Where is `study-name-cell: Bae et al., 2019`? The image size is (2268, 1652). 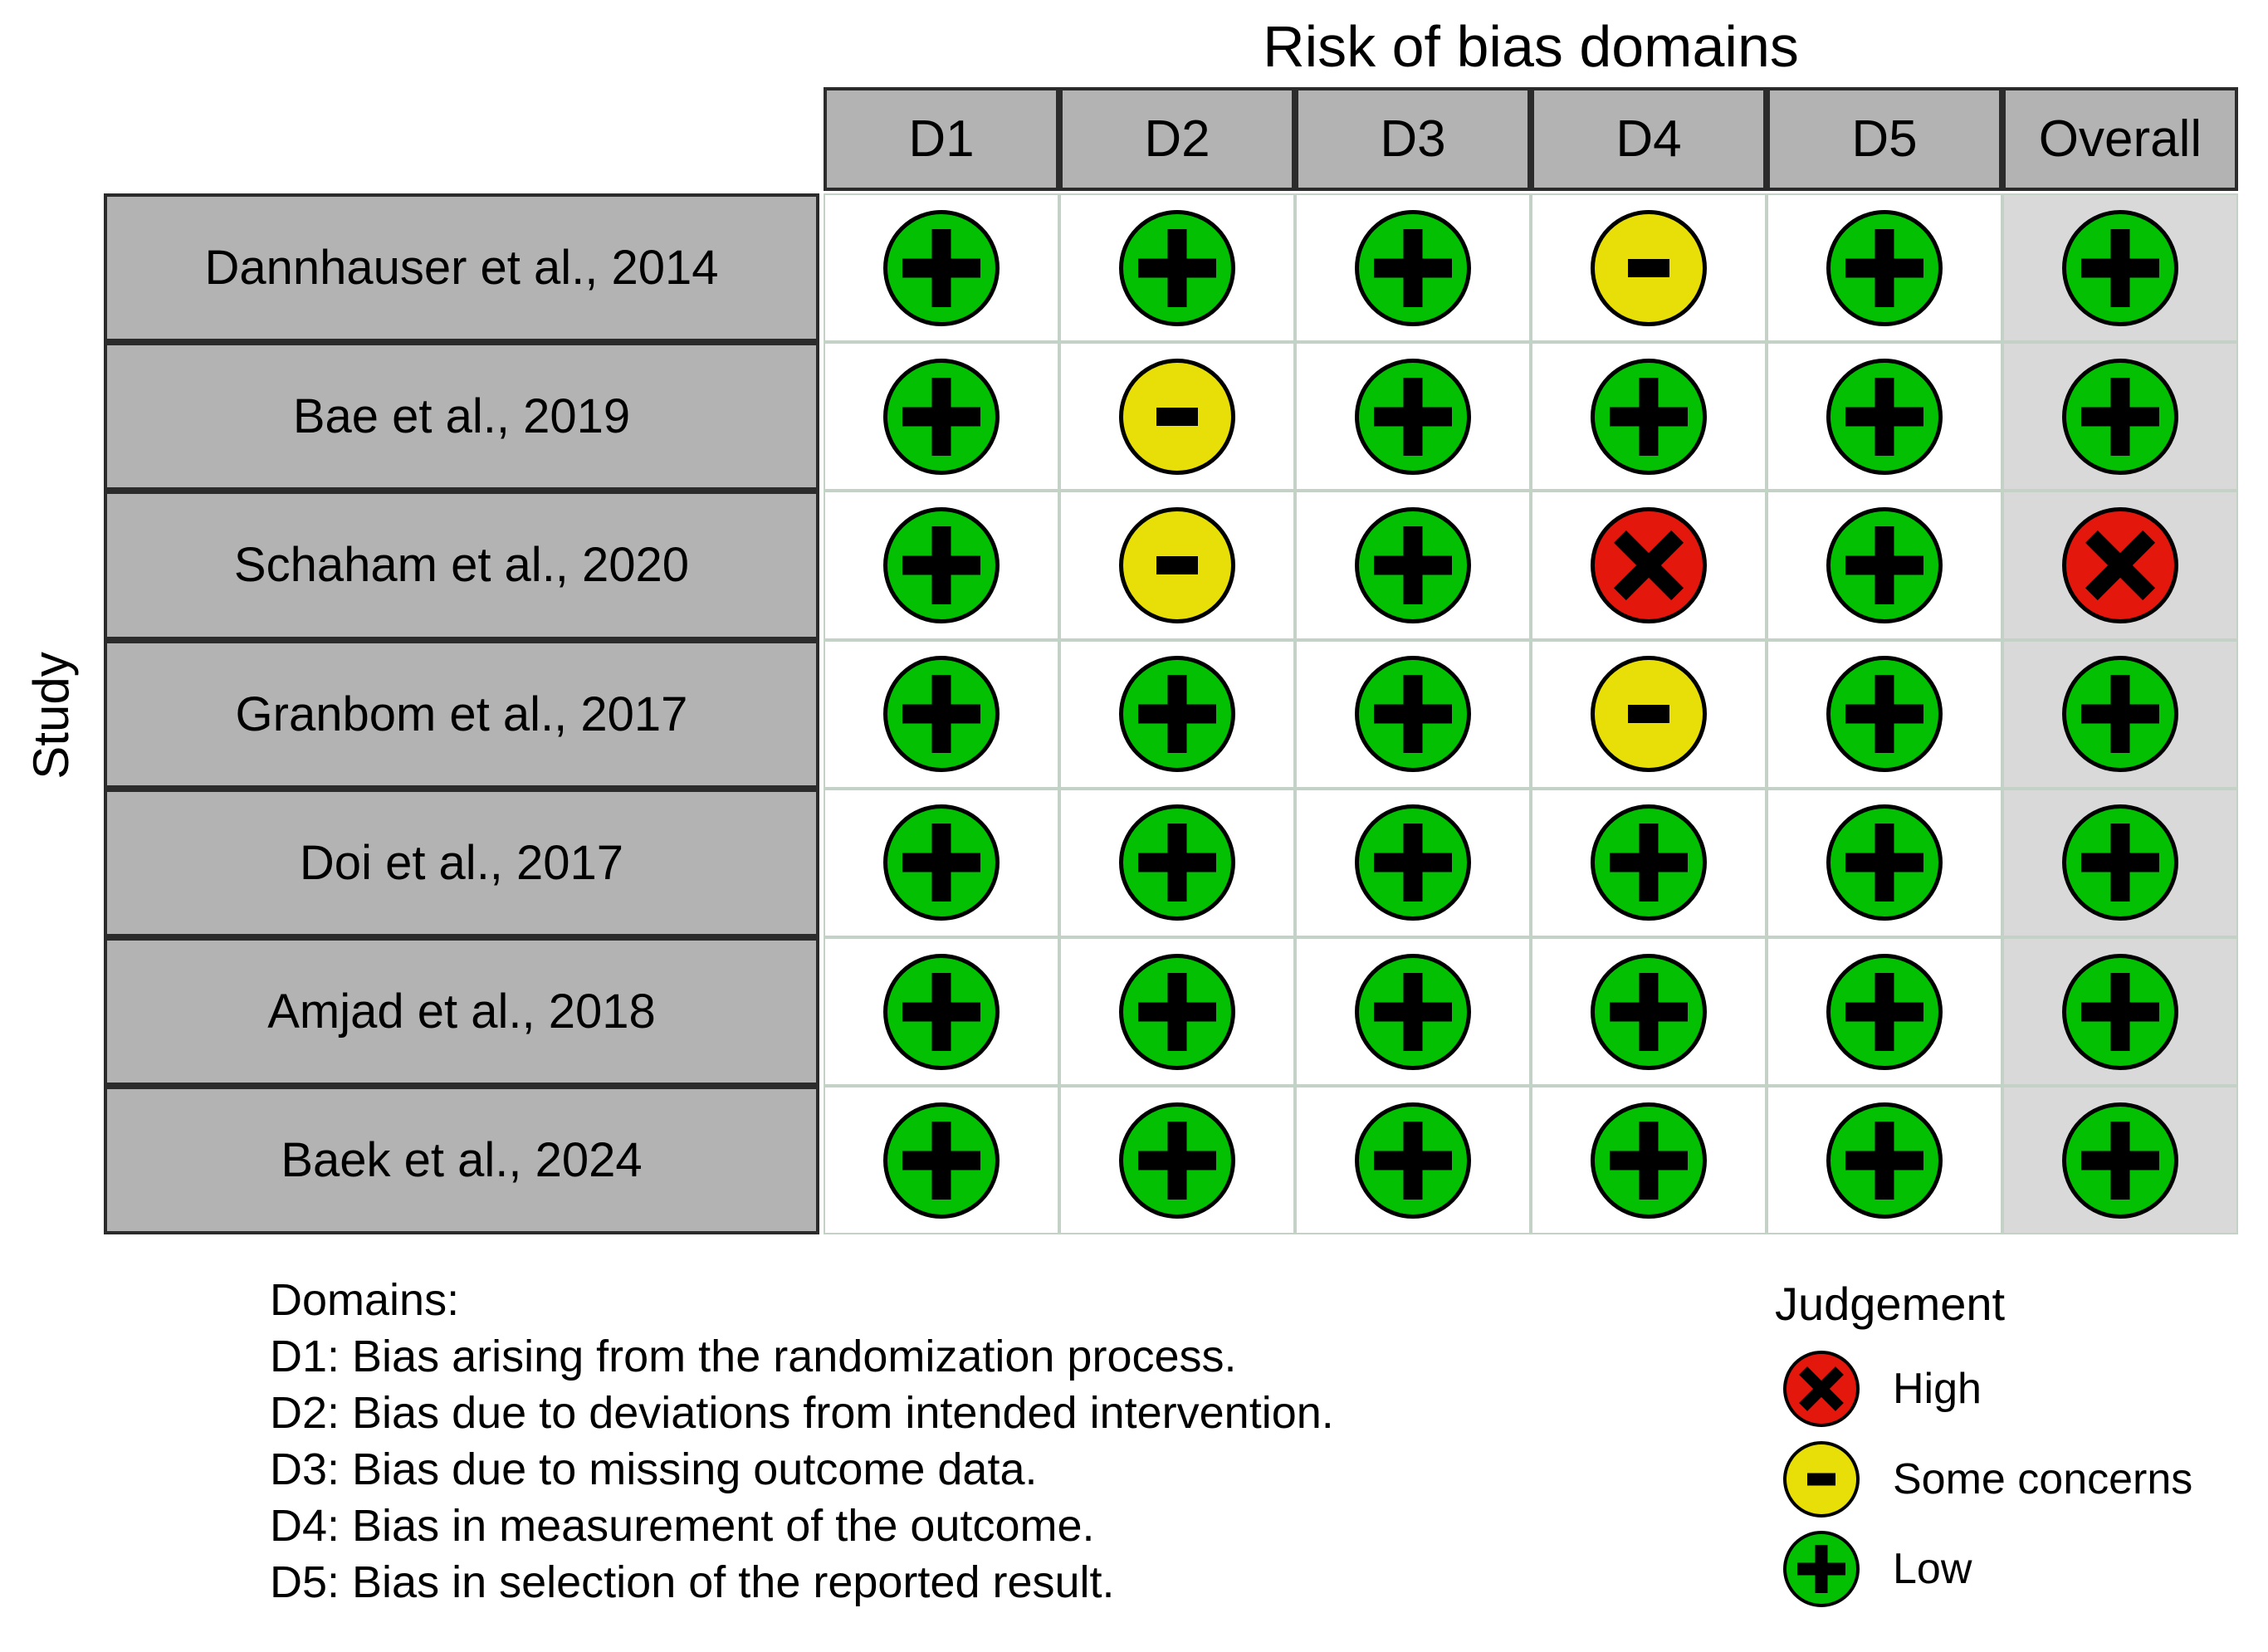
study-name-cell: Bae et al., 2019 is located at coordinates (461, 416).